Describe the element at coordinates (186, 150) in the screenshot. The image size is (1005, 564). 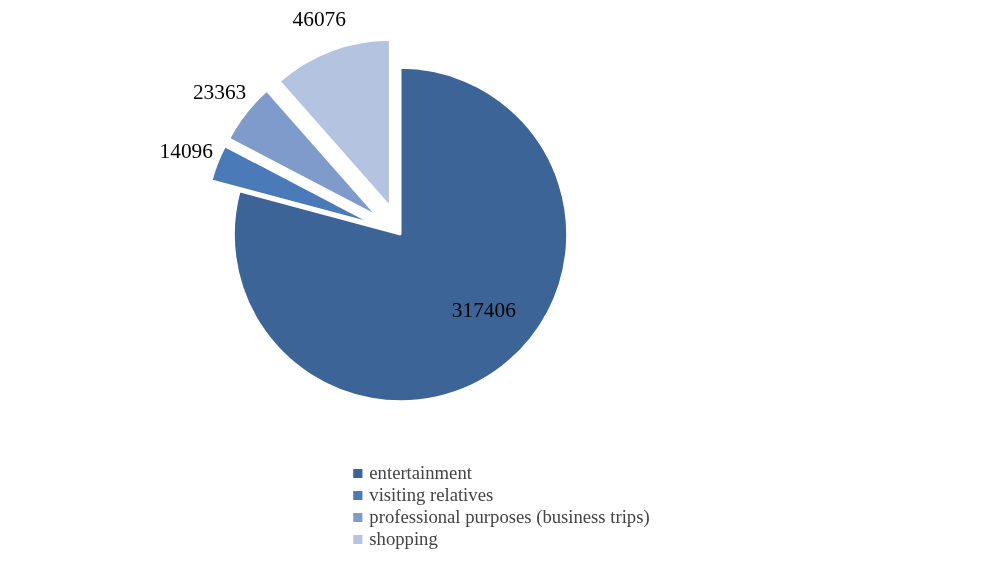
I see `data-label: 14096` at that location.